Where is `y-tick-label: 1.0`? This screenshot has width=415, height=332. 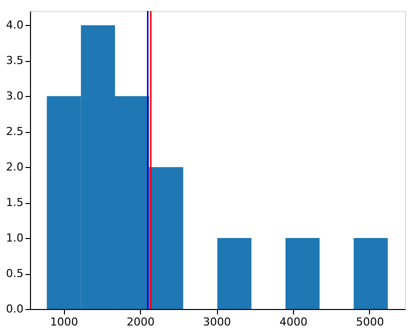 y-tick-label: 1.0 is located at coordinates (15, 238).